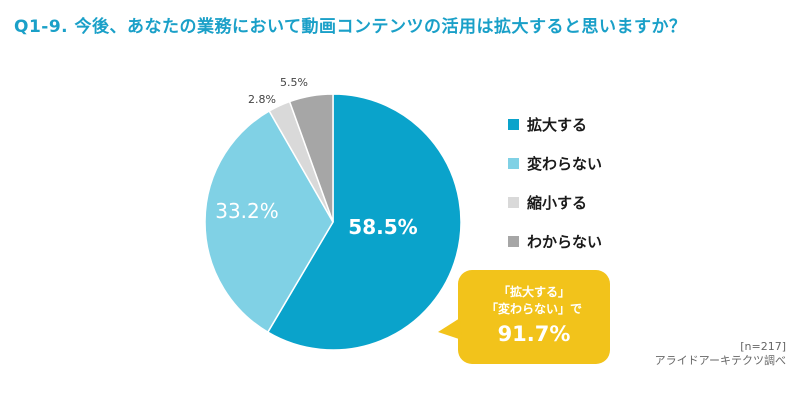 The image size is (800, 400). I want to click on summary-callout: 「拡大する」 「変わらない」で 91.7%, so click(534, 317).